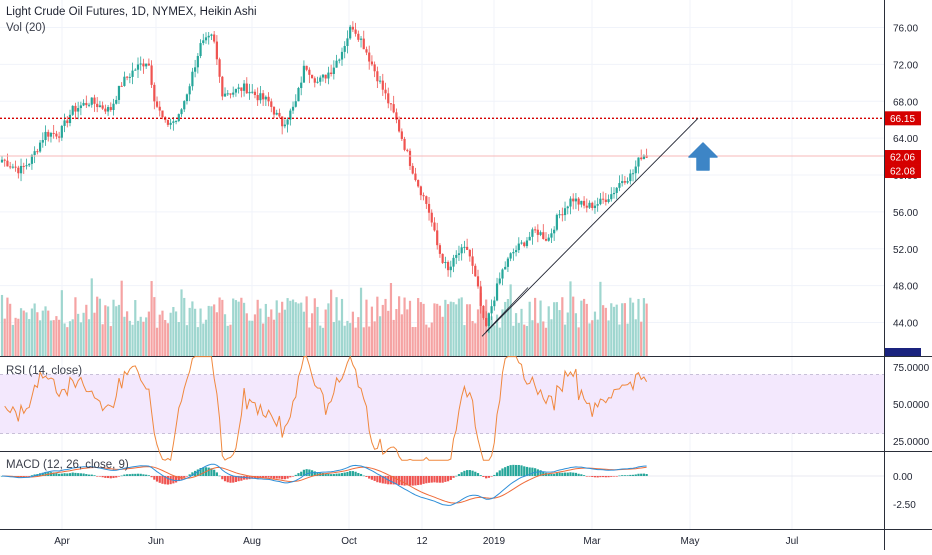  I want to click on up-arrow-icon, so click(703, 156).